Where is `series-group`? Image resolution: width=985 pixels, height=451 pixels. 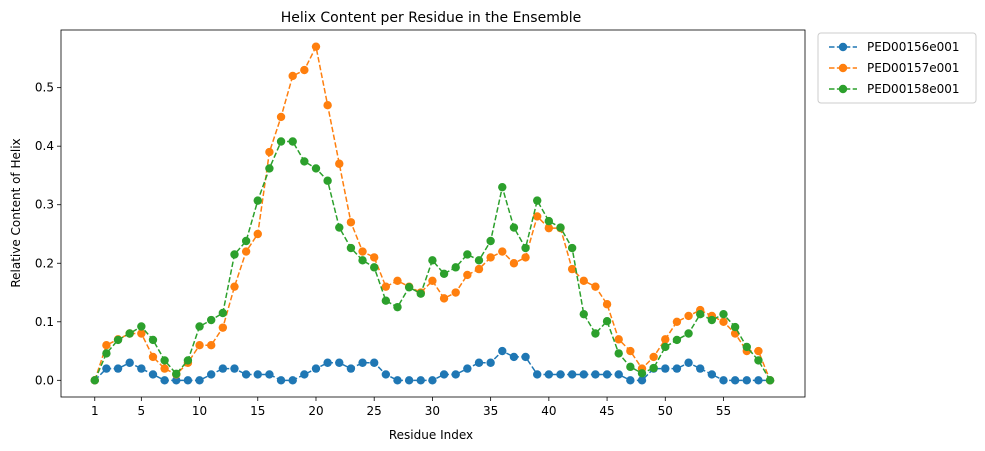
series-group is located at coordinates (432, 365).